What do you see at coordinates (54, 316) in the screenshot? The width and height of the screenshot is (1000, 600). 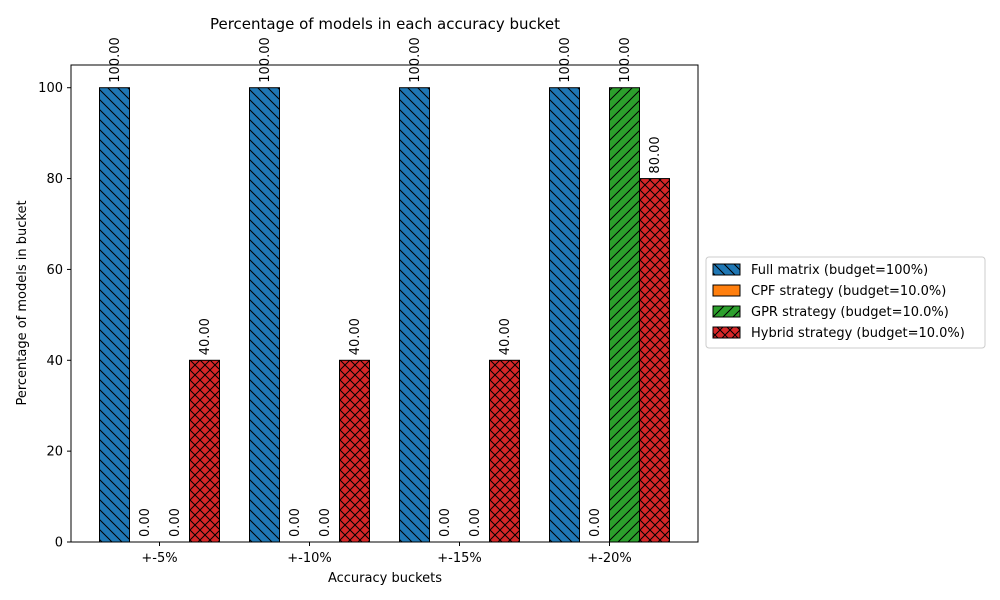 I see `y-axis: 0 20 40 60 80 100` at bounding box center [54, 316].